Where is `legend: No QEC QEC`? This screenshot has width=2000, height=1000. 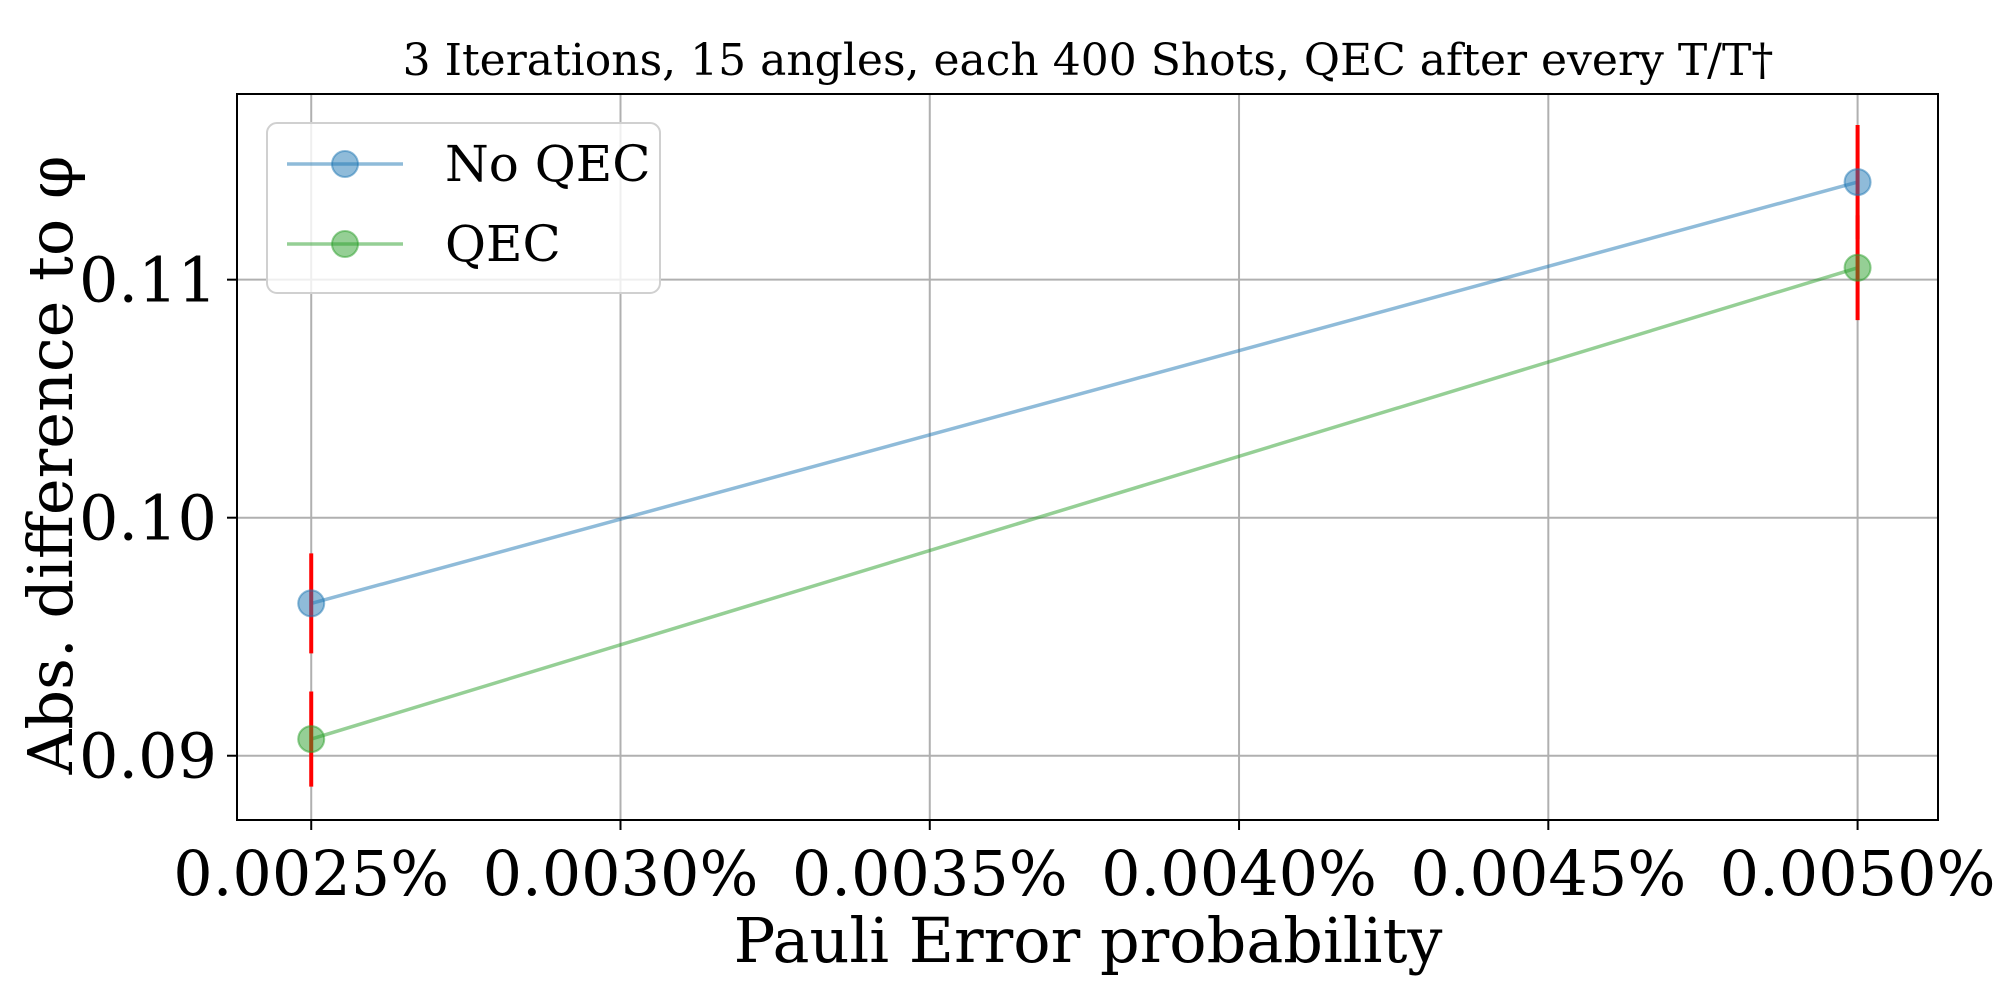 legend: No QEC QEC is located at coordinates (463, 208).